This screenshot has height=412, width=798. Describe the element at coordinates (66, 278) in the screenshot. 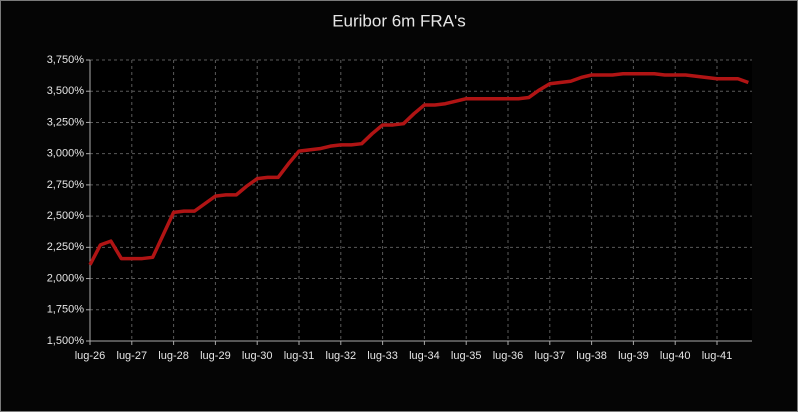

I see `y-tick-label: 2,000%` at that location.